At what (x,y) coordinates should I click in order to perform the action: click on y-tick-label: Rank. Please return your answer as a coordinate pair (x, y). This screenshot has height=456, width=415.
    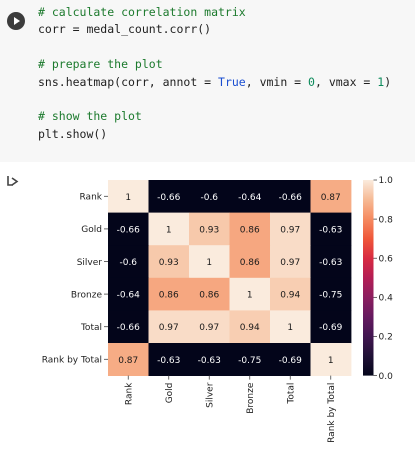
    Looking at the image, I should click on (91, 198).